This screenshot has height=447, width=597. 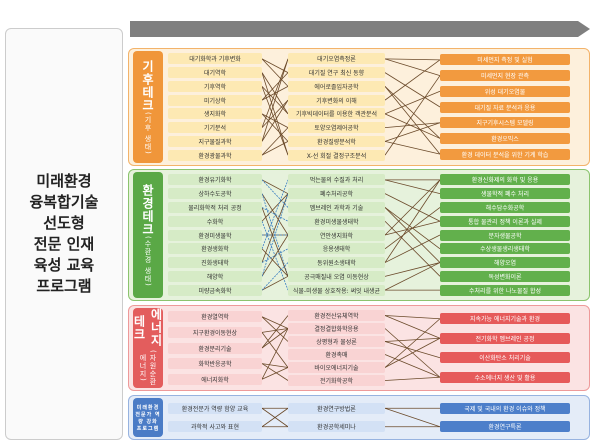 I want to click on course-box: 연안생지화학, so click(x=336, y=235).